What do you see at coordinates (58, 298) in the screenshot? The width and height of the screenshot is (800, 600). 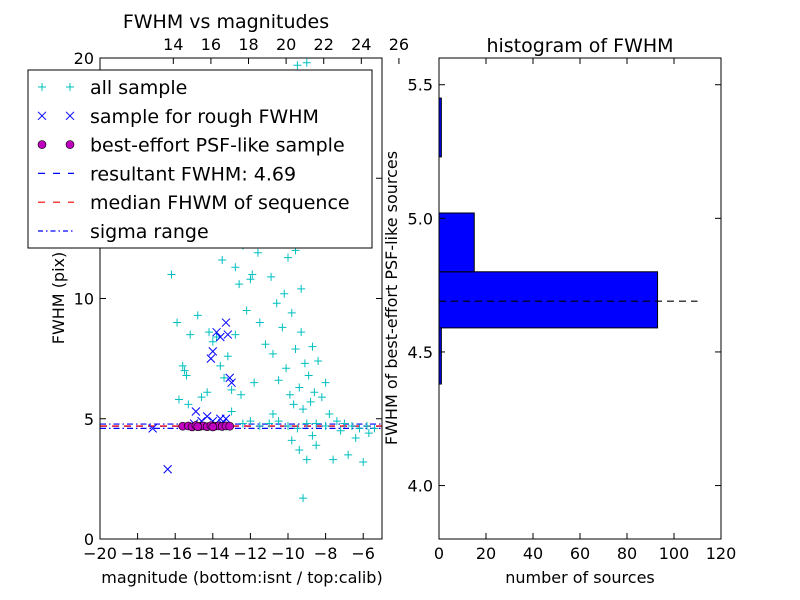 I see `scatter-y-axis-label: FWHM (pix)` at bounding box center [58, 298].